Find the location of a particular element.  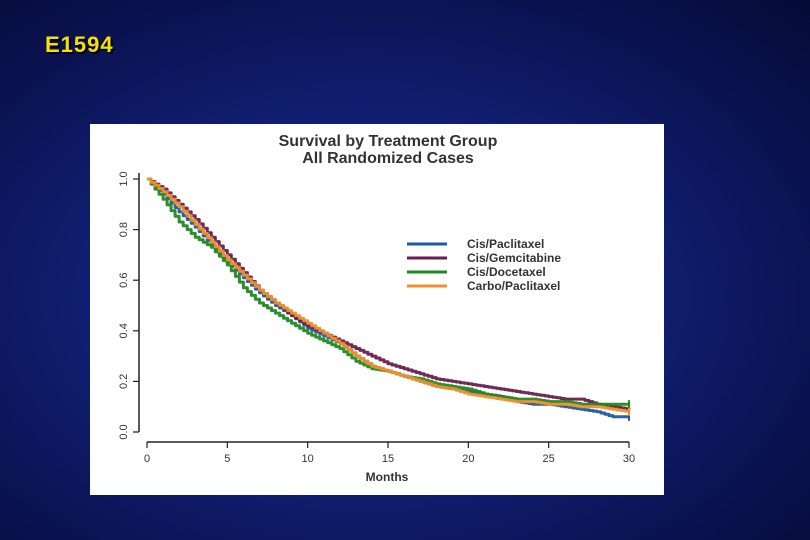

y-tick-label: 1.0 is located at coordinates (124, 178).